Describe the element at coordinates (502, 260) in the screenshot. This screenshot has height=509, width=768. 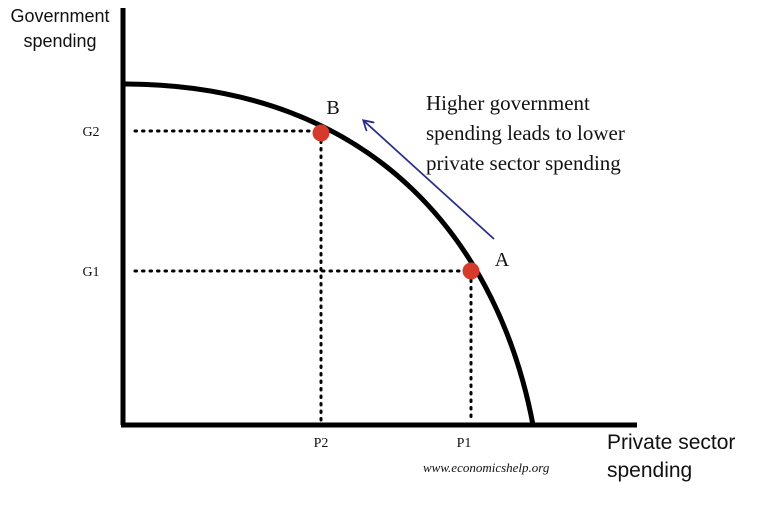
I see `point-a-label: A` at that location.